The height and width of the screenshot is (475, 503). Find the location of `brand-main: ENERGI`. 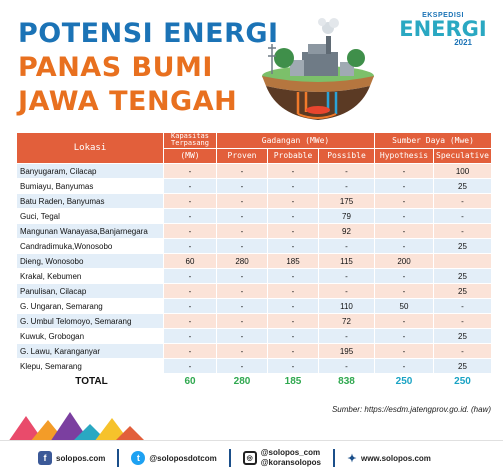

brand-main: ENERGI is located at coordinates (443, 29).